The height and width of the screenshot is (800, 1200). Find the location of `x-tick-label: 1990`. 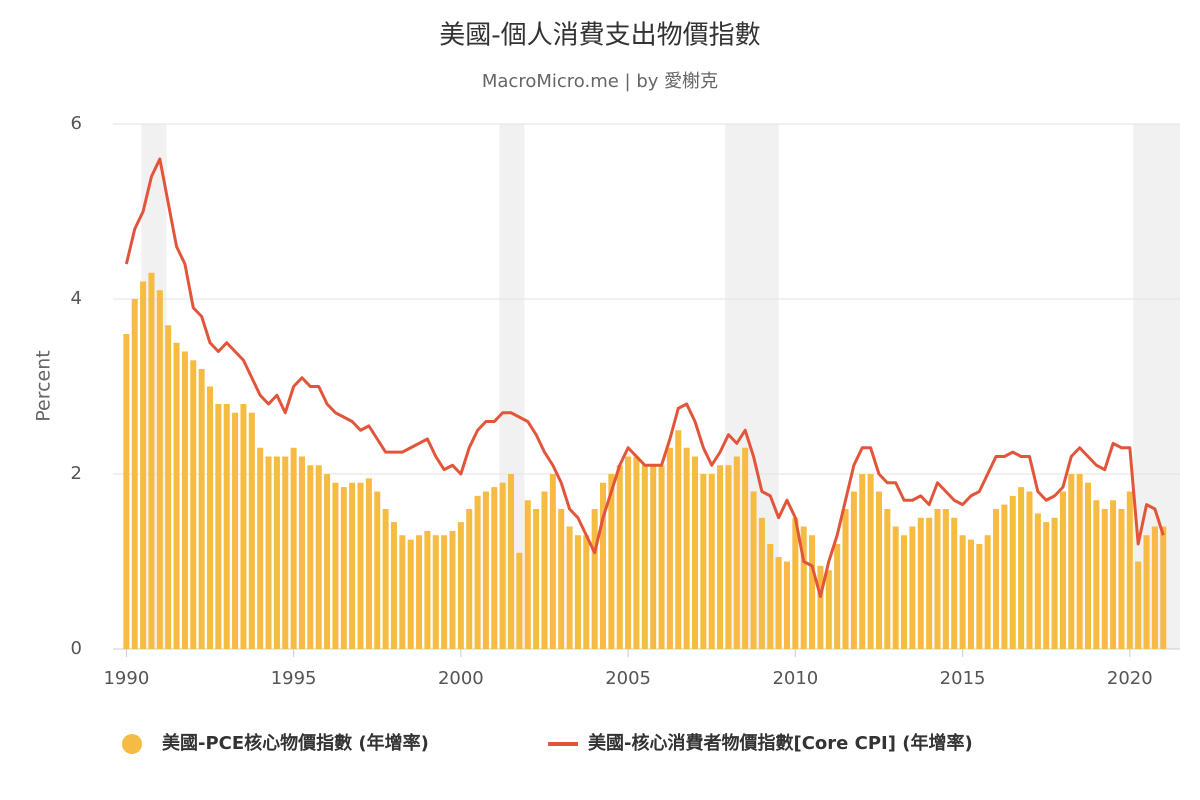

x-tick-label: 1990 is located at coordinates (126, 678).